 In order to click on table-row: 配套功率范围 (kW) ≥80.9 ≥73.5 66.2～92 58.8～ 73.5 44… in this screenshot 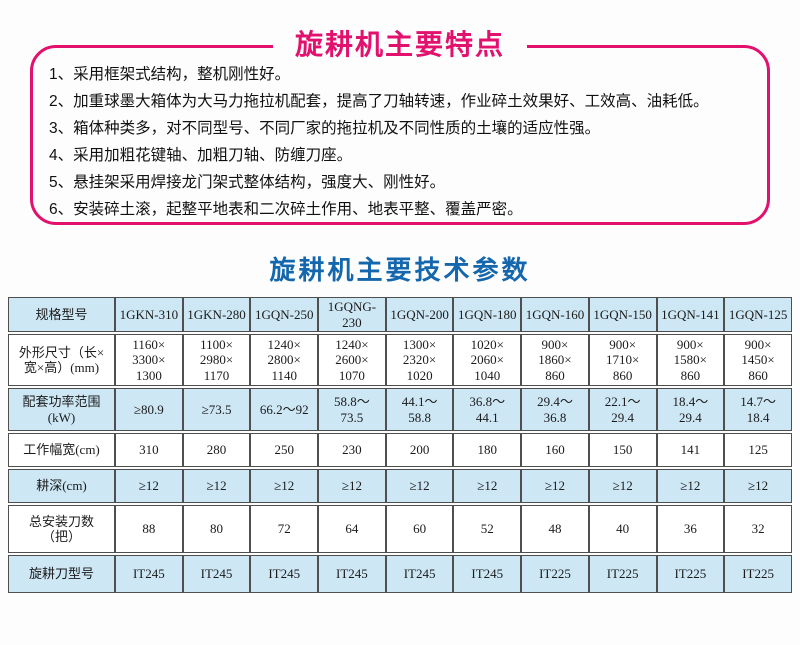, I will do `click(400, 410)`.